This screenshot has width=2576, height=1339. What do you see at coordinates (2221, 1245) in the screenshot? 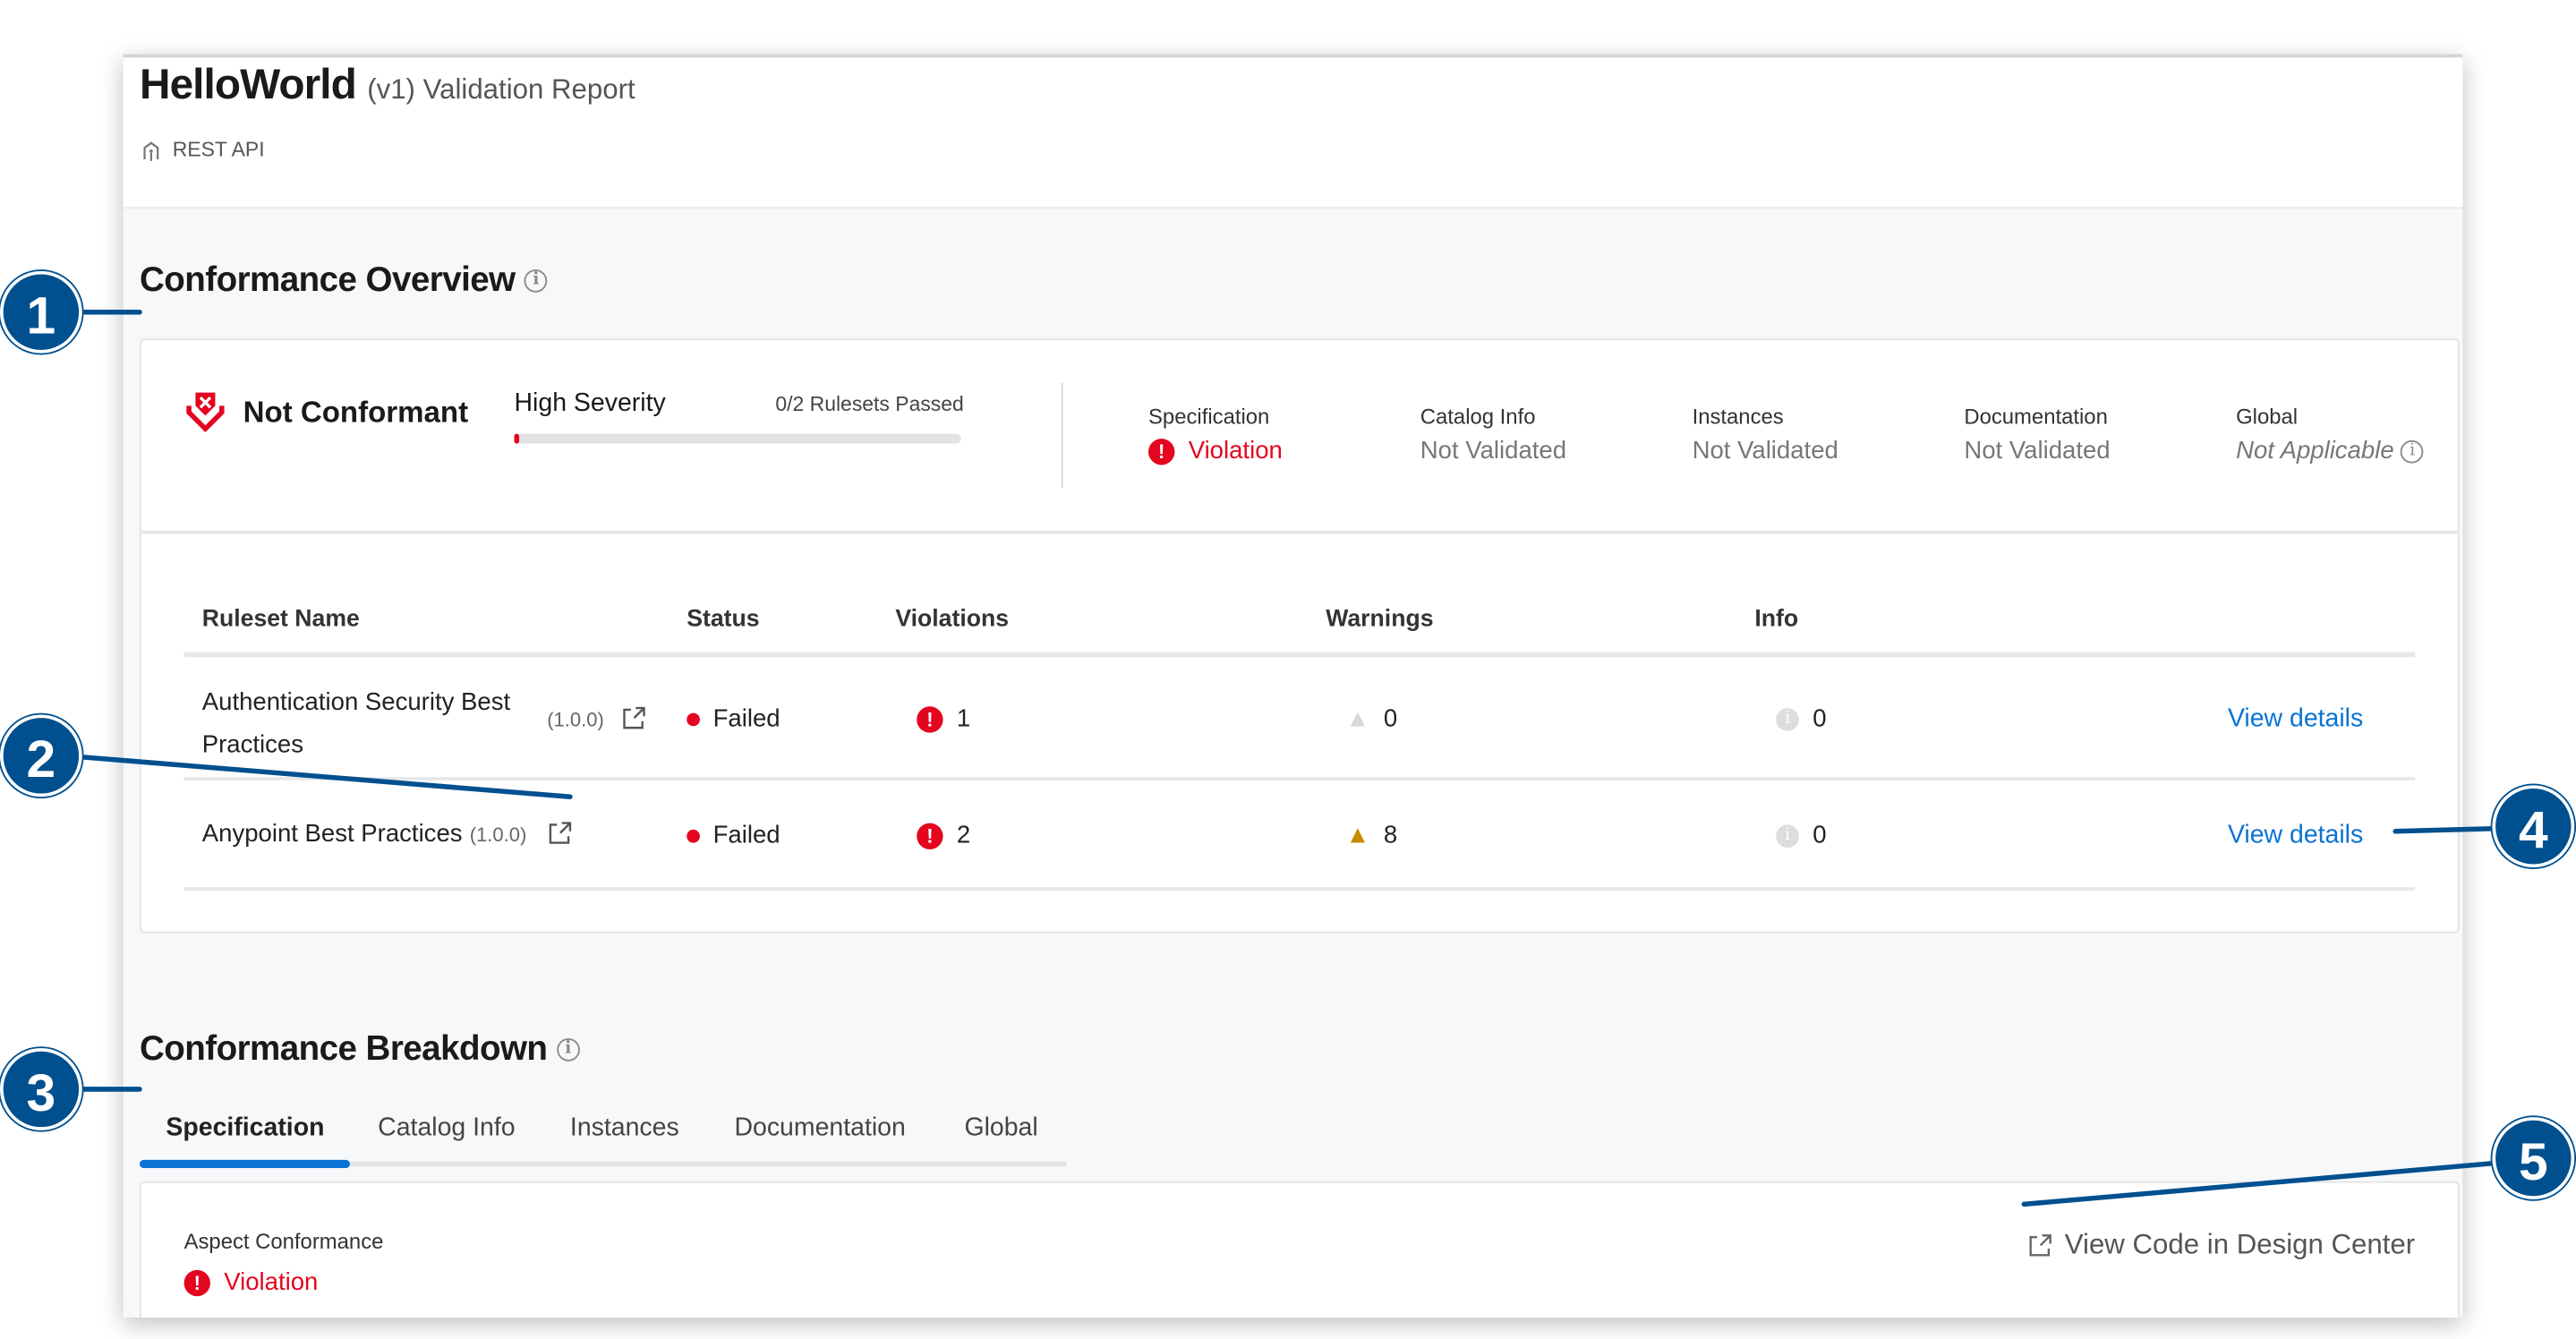
I see `view-code-design-center-link: View Code in Design Center` at bounding box center [2221, 1245].